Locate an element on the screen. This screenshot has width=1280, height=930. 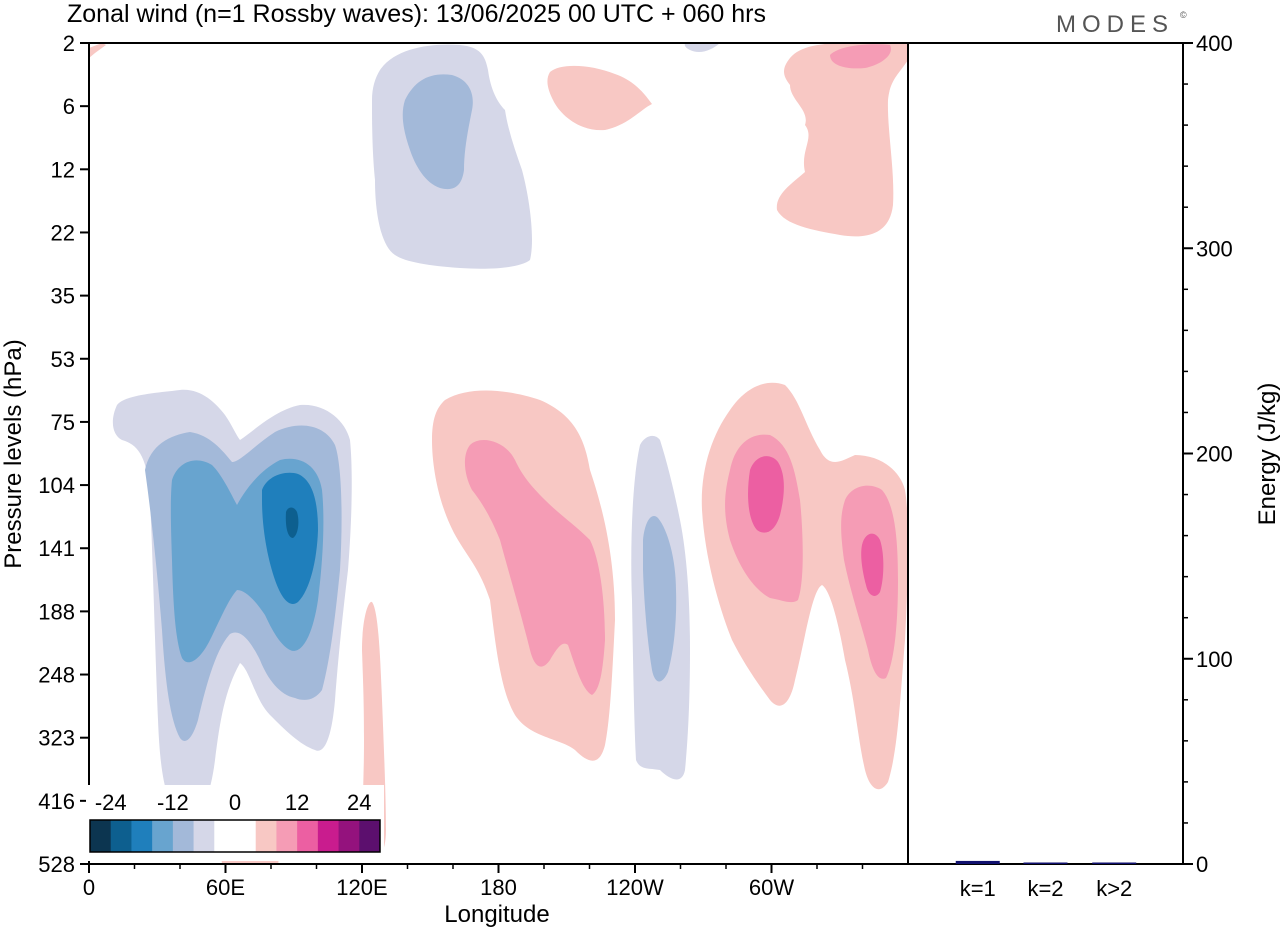
pressure-tick-label: 104 is located at coordinates (56, 485).